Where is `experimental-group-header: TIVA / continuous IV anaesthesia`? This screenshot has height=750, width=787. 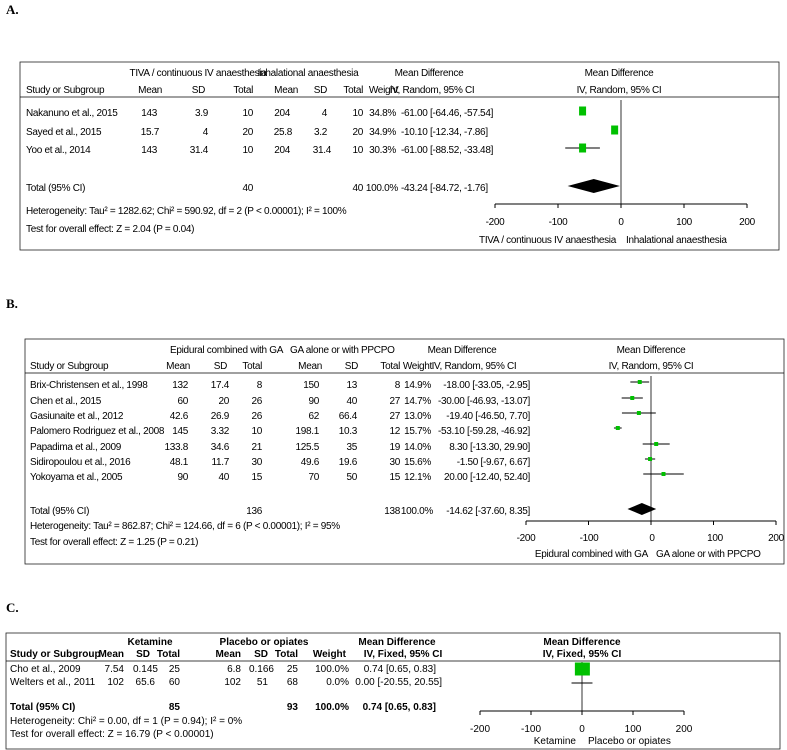 experimental-group-header: TIVA / continuous IV anaesthesia is located at coordinates (198, 73).